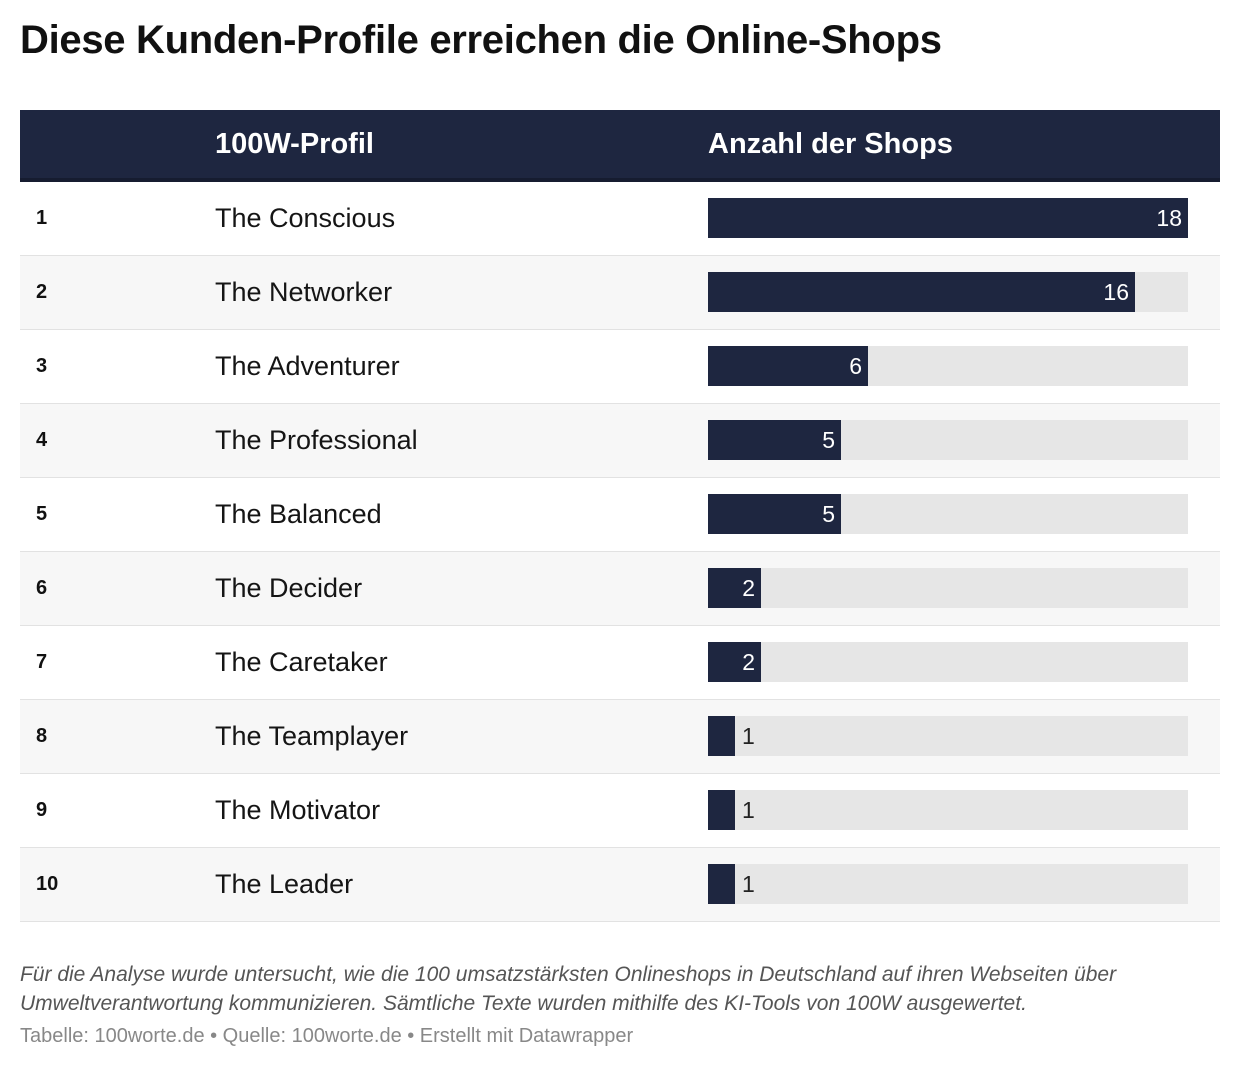  What do you see at coordinates (42, 662) in the screenshot?
I see `rank-cell: 7` at bounding box center [42, 662].